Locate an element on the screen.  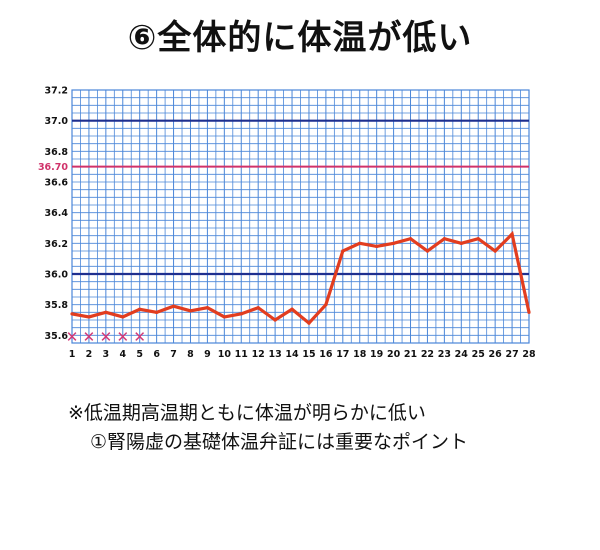
x-tick-label: 9 is located at coordinates (207, 354).